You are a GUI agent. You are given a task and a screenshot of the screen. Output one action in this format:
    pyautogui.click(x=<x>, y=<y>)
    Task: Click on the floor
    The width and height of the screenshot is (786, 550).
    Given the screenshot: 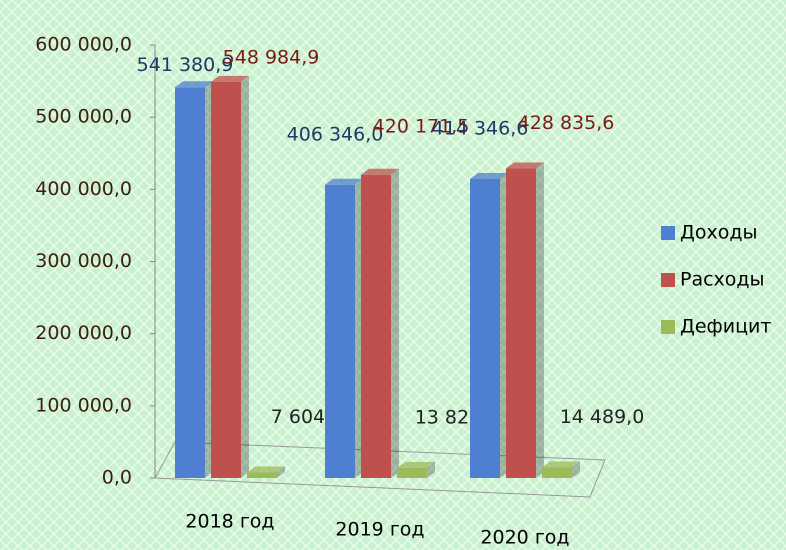 What is the action you would take?
    pyautogui.click(x=380, y=469)
    